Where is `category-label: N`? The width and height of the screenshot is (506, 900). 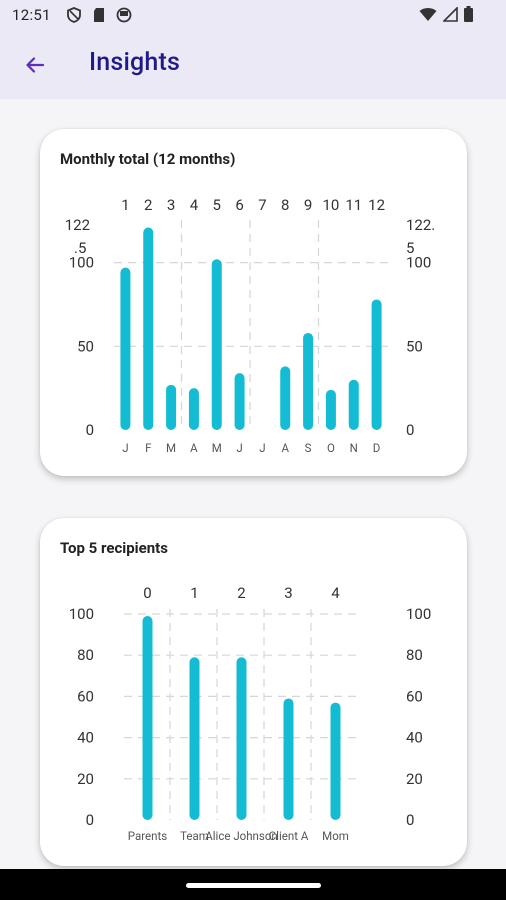 category-label: N is located at coordinates (354, 448).